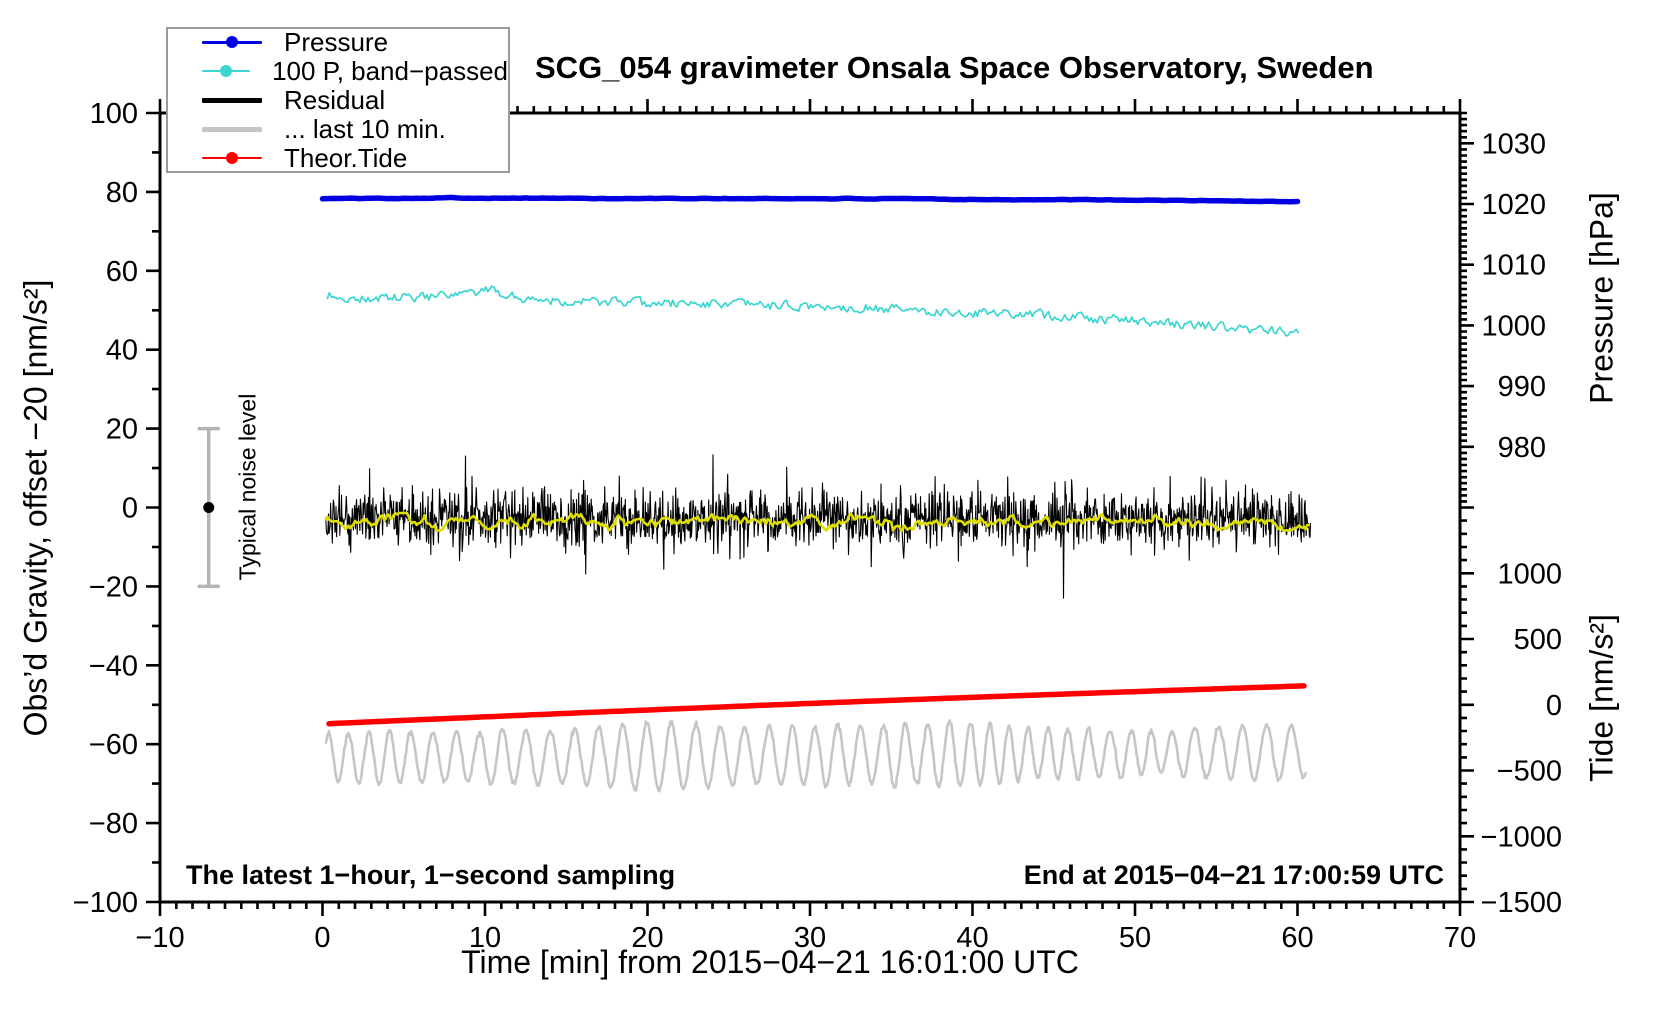  What do you see at coordinates (810, 199) in the screenshot?
I see `series-pressure` at bounding box center [810, 199].